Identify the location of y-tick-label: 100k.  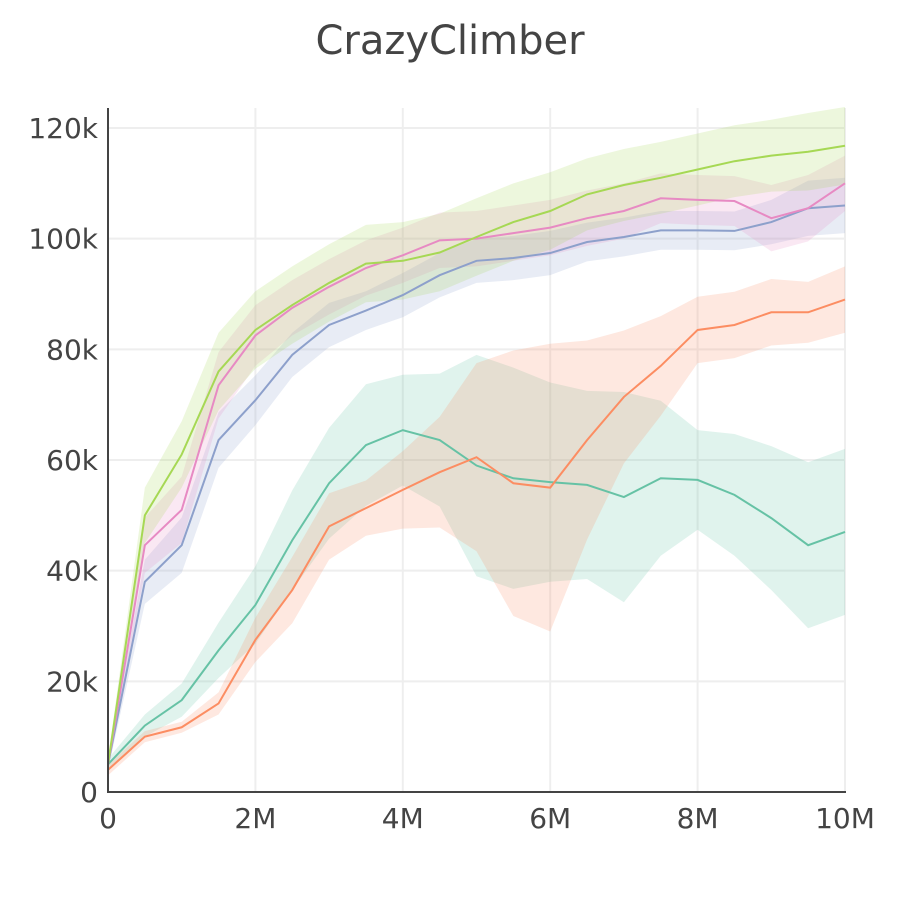
(63, 239).